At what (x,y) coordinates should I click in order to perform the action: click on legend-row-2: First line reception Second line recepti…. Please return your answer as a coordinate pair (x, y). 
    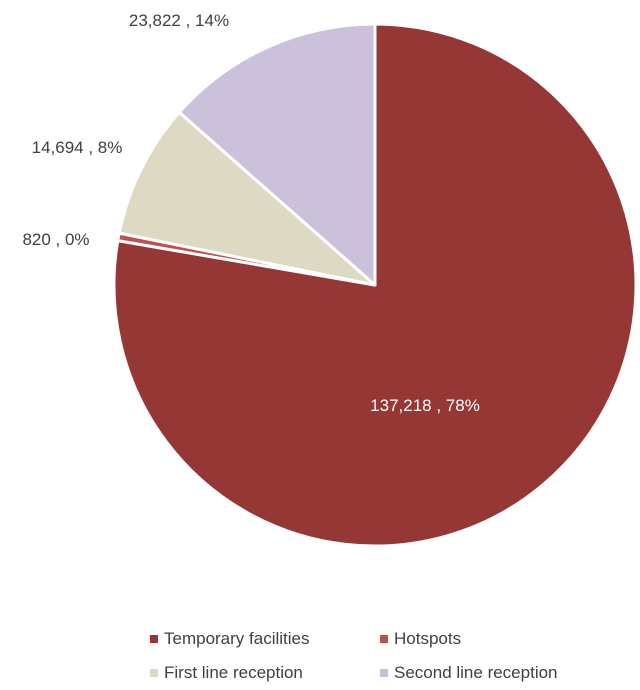
    Looking at the image, I should click on (385, 673).